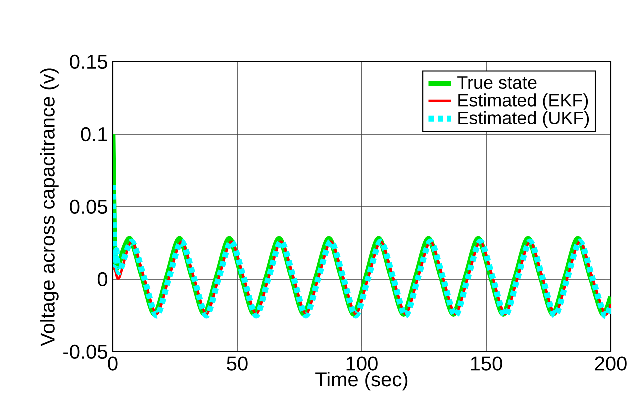  What do you see at coordinates (362, 363) in the screenshot?
I see `x-tick-label: 100` at bounding box center [362, 363].